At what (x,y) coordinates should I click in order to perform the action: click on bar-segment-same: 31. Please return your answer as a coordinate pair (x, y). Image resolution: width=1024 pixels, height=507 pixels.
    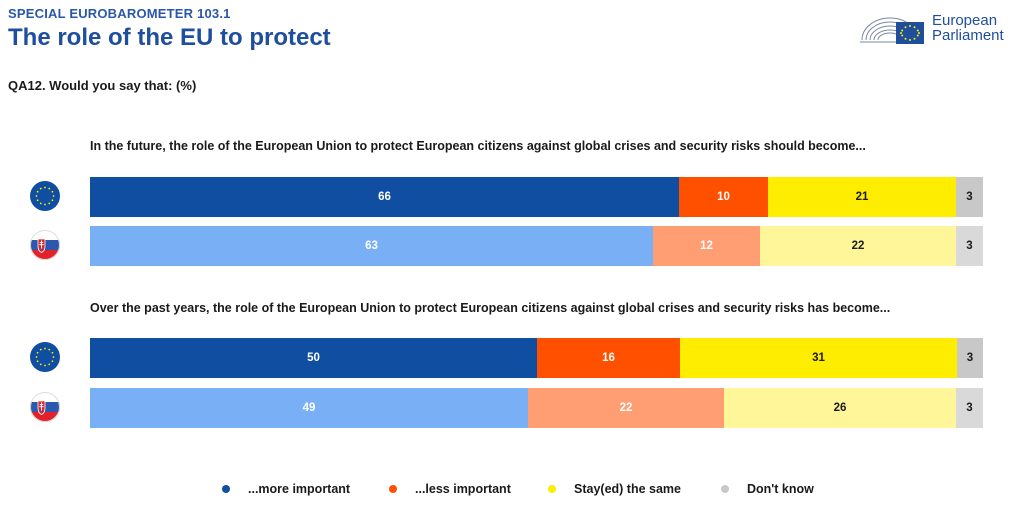
    Looking at the image, I should click on (818, 358).